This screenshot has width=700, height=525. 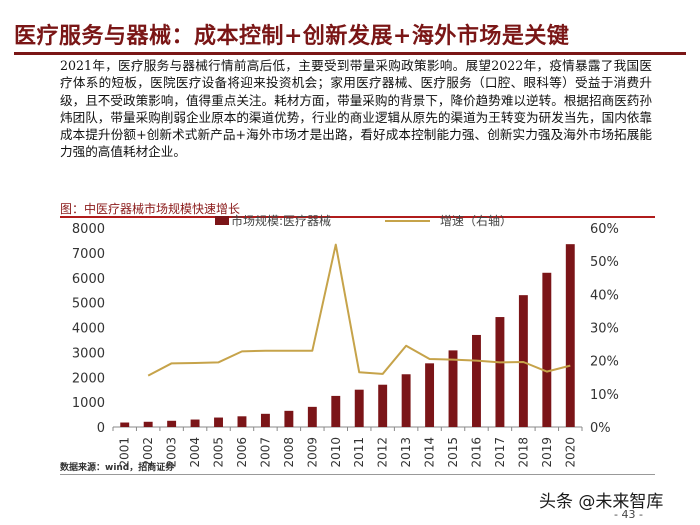 I want to click on left-tick-label: 4000, so click(x=88, y=329).